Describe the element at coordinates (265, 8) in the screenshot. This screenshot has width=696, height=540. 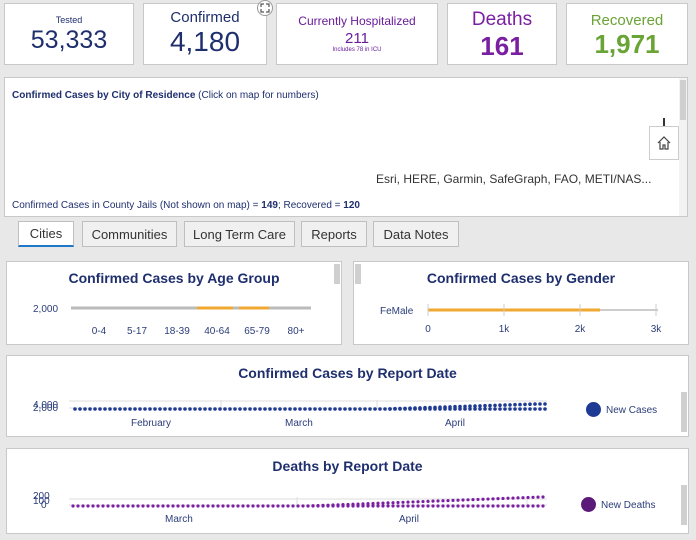
I see `expand-icon` at that location.